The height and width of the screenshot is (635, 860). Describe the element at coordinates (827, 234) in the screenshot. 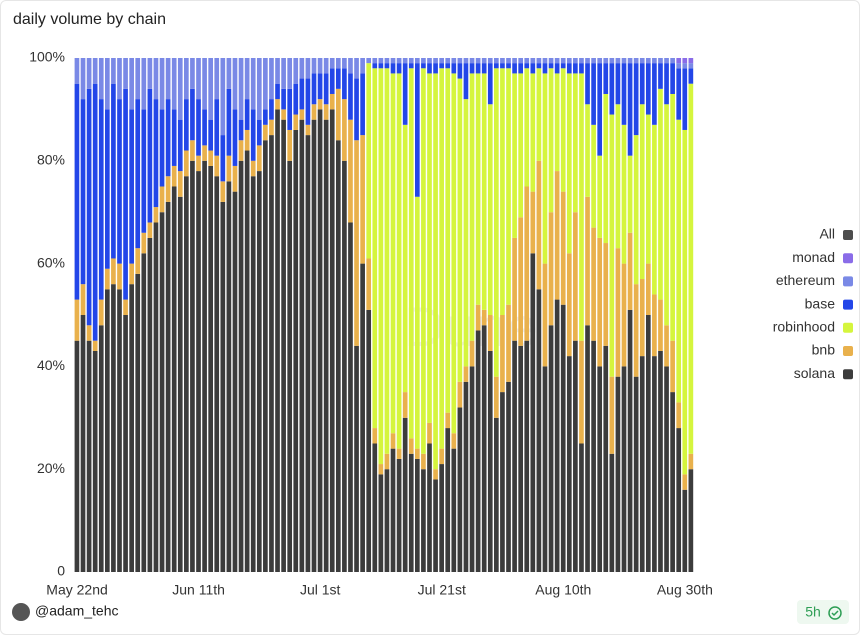

I see `legend-label: All` at that location.